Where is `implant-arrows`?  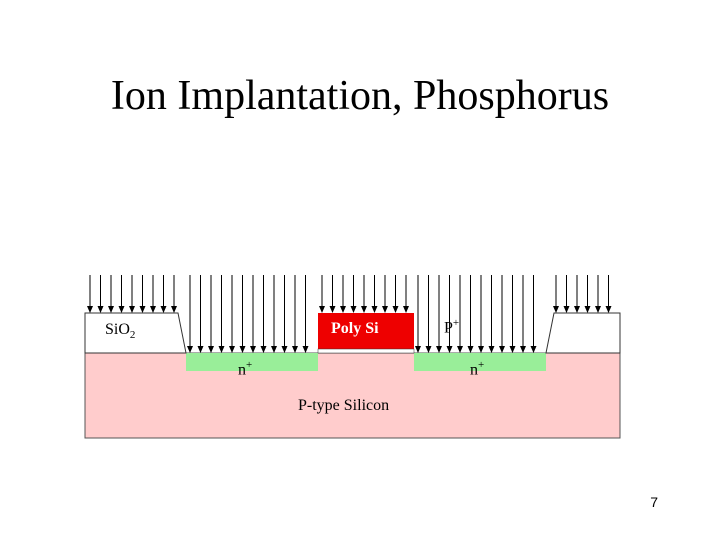
implant-arrows is located at coordinates (349, 314).